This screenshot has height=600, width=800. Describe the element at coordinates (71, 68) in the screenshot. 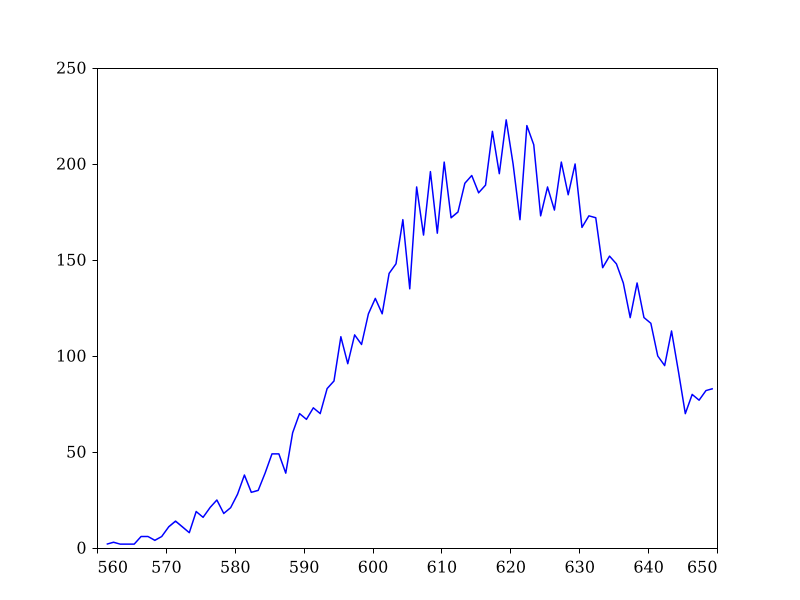

I see `y-tick-label: 250` at that location.